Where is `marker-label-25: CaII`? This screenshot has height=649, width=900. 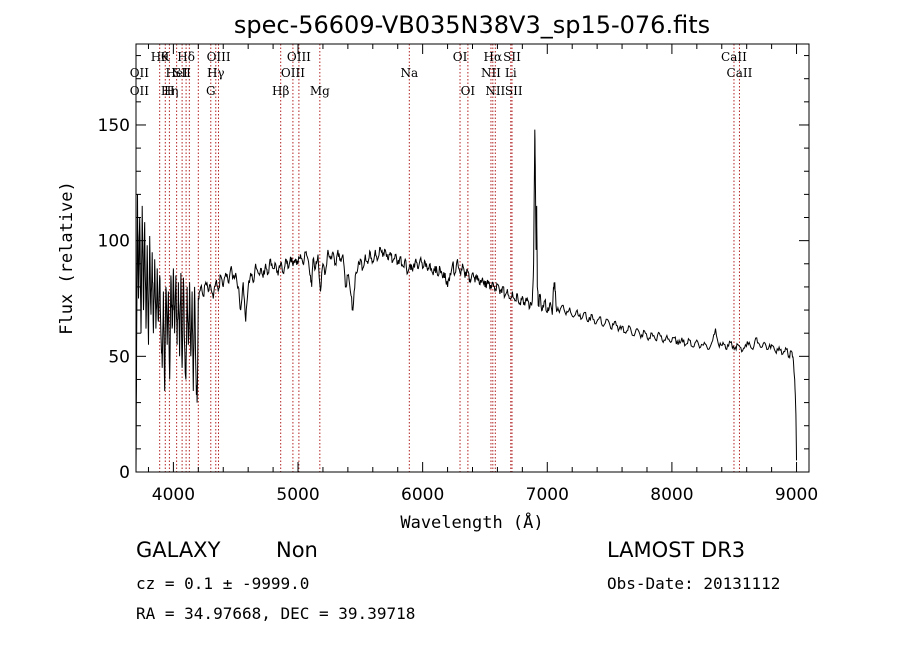
marker-label-25: CaII is located at coordinates (734, 57).